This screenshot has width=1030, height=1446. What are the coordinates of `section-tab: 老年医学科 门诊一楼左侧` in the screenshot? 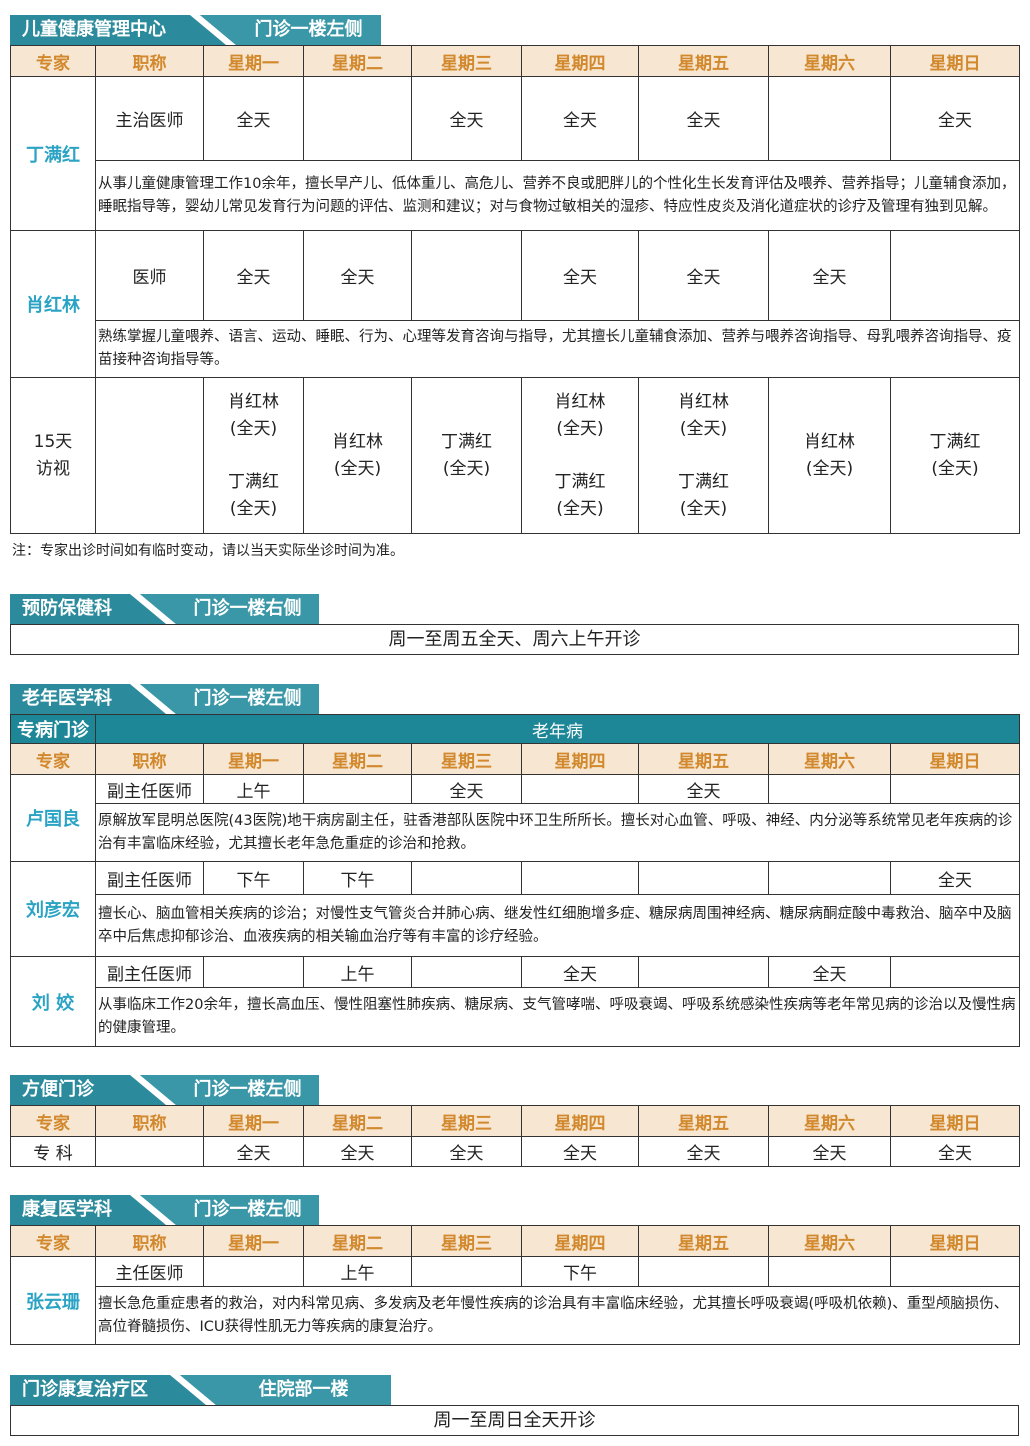 It's located at (514, 699).